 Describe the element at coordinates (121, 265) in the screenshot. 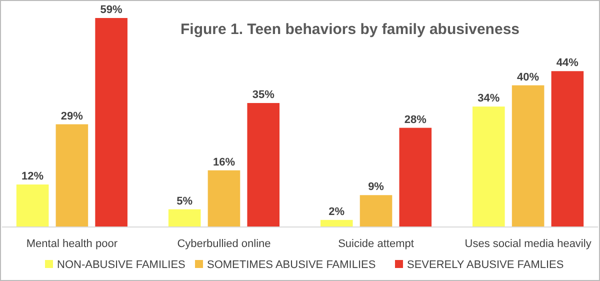

I see `legend-label: NON-ABUSIVE FAMILIES` at that location.